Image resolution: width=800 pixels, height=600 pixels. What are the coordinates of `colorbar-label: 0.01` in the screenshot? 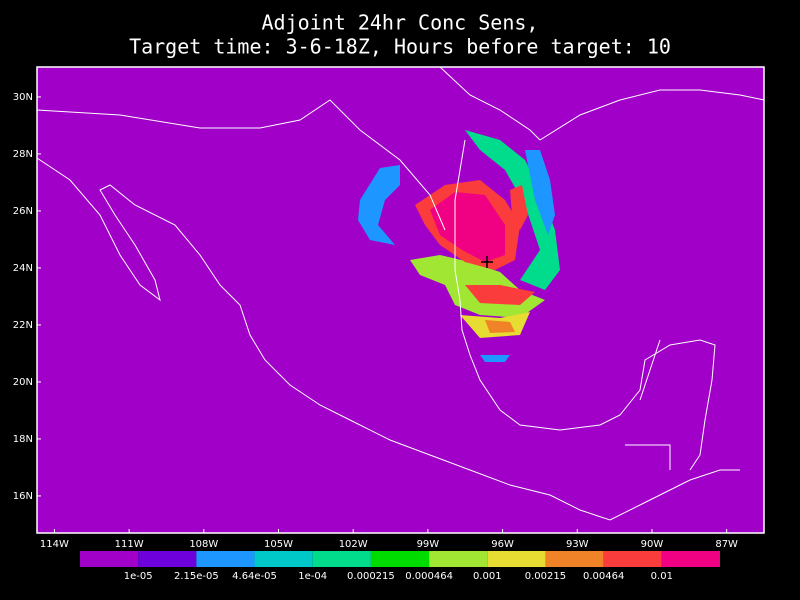 It's located at (662, 576).